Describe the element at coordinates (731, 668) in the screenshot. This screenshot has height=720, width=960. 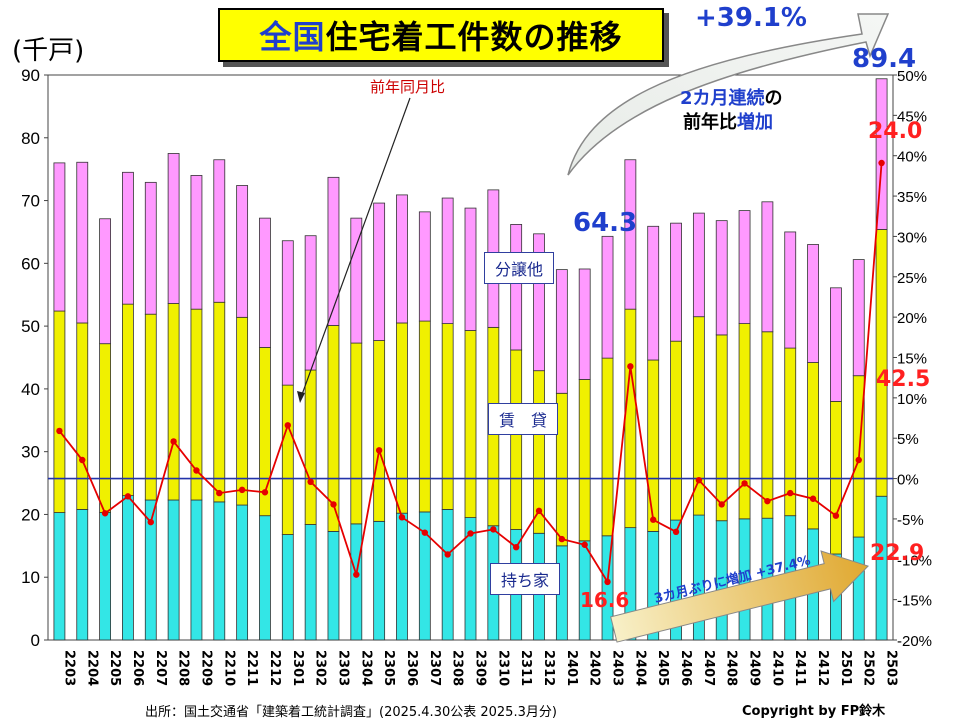
I see `x-tick-2408: 2408` at that location.